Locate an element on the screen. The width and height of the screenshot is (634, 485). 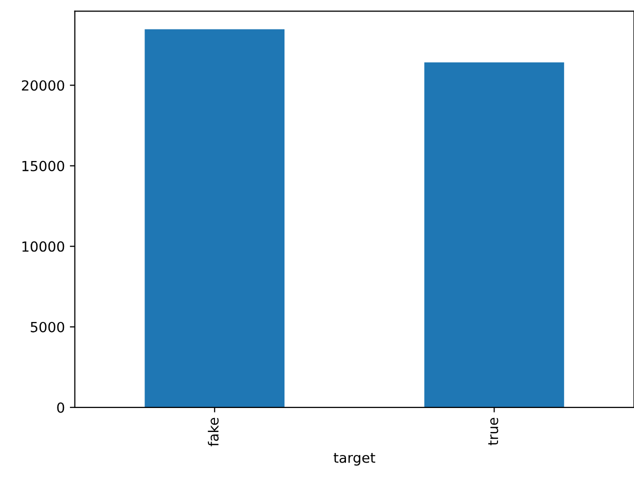
x-tick-label: true is located at coordinates (493, 432).